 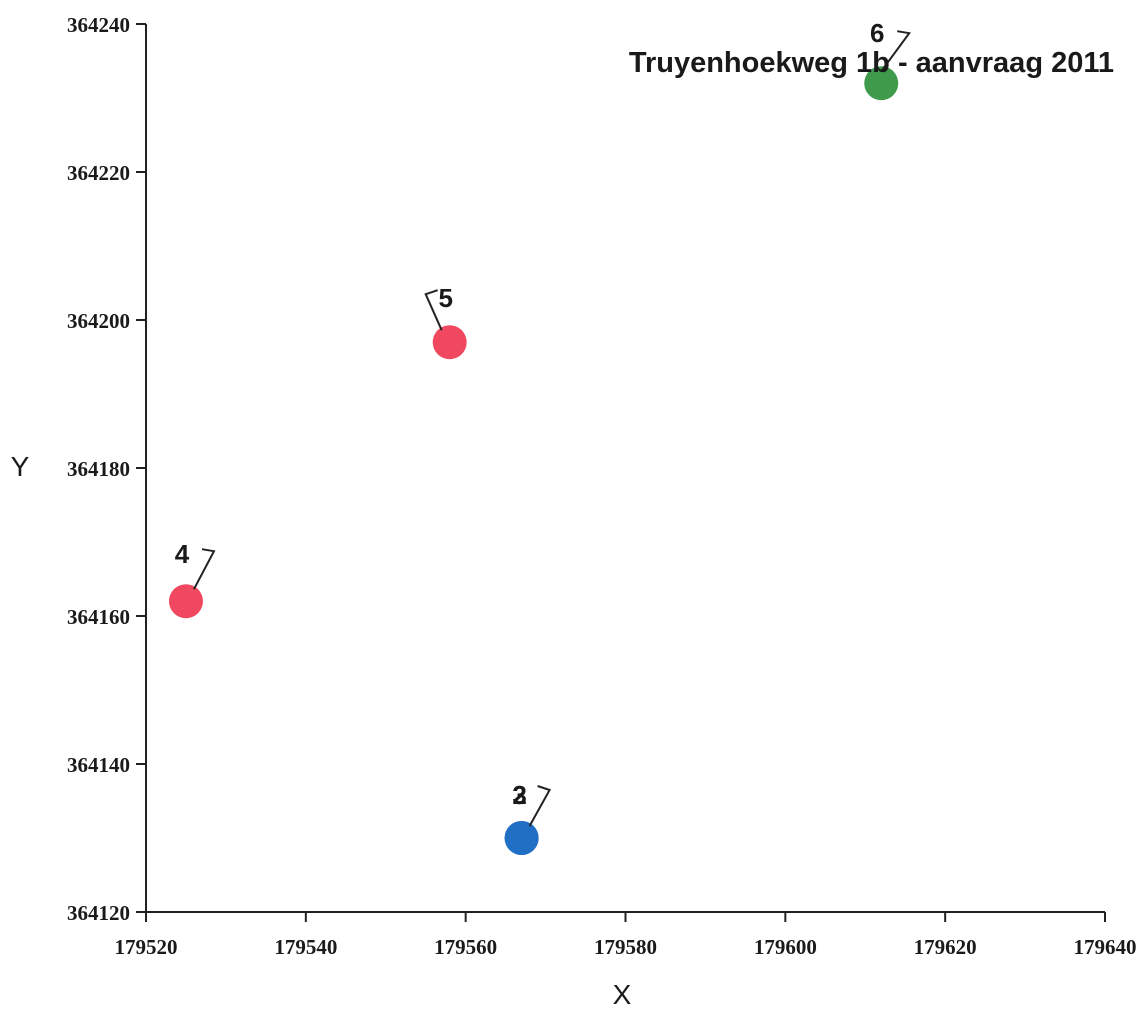 I want to click on y-tick-label: 364220, so click(x=98, y=173).